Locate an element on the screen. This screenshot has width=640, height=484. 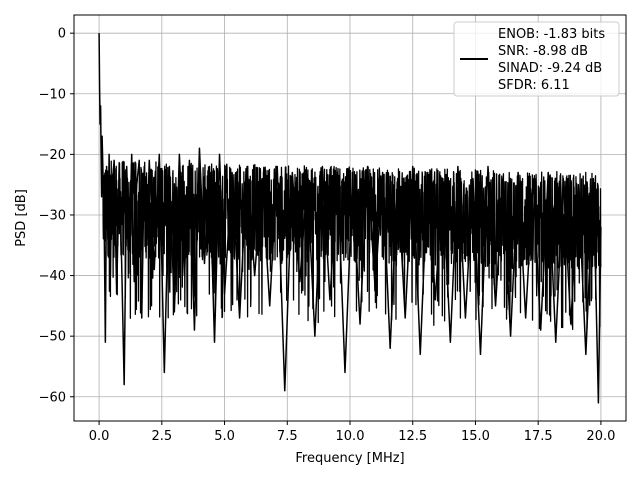
y-tick-label-5: −50 is located at coordinates (52, 337).